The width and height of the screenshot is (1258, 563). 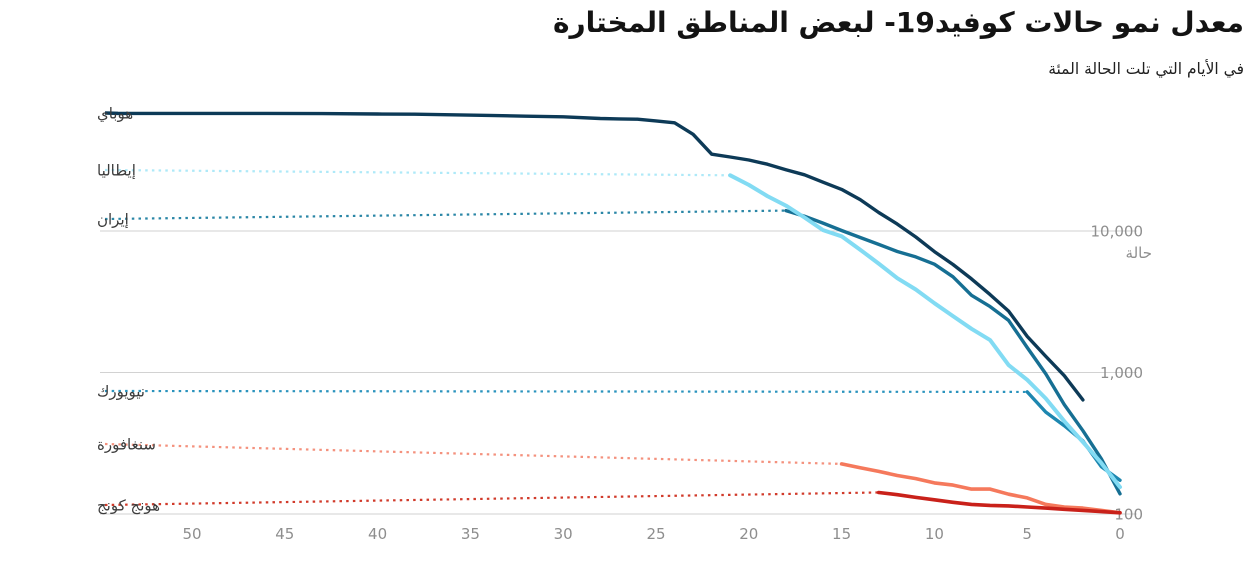 I want to click on x-tick-label-35: 35, so click(x=470, y=534).